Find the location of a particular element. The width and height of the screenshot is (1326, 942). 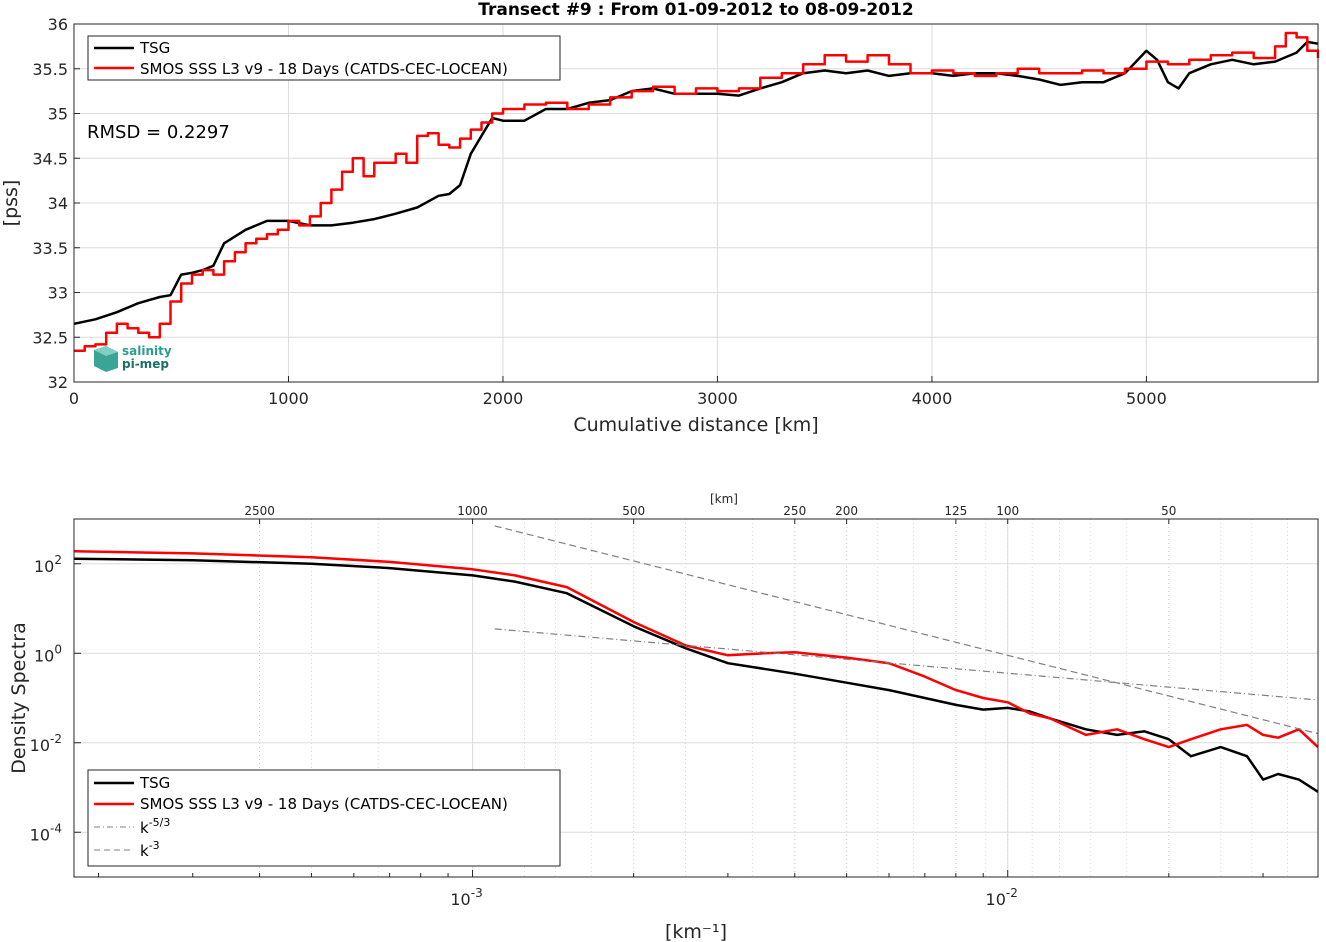

logo-text-salinity: salinity is located at coordinates (147, 351).